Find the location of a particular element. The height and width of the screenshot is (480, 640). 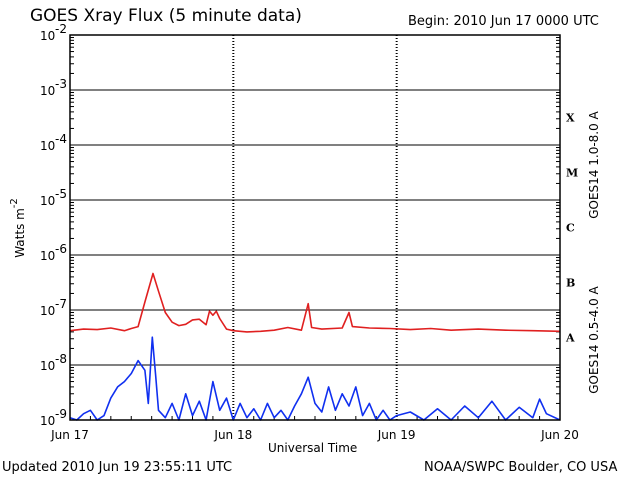

x-tick-label: Jun 19 is located at coordinates (396, 435).